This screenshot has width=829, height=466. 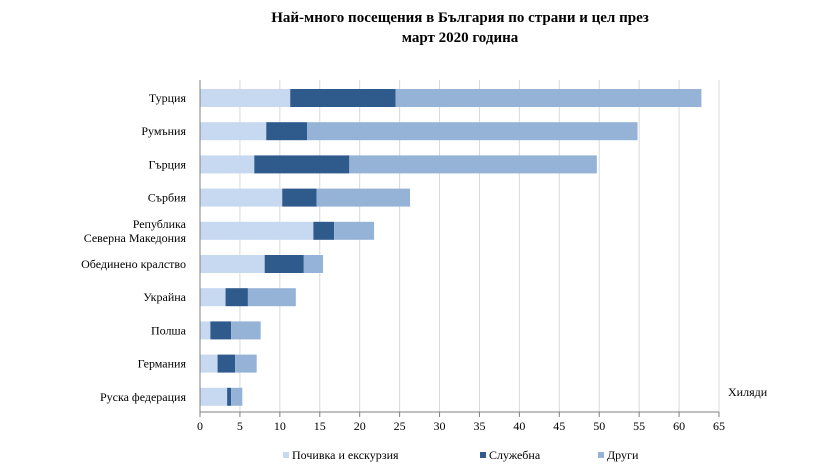 I want to click on x-tick-label: 5, so click(x=240, y=426).